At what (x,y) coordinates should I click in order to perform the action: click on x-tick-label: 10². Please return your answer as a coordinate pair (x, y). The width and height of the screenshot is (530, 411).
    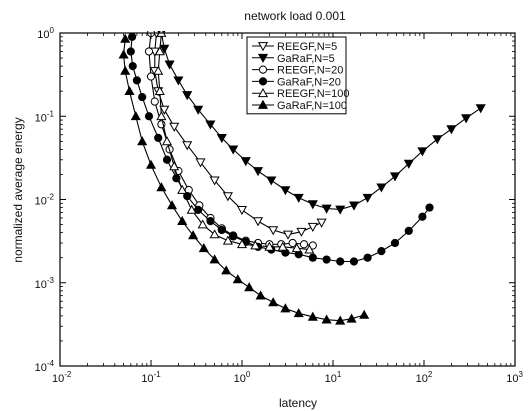
    Looking at the image, I should click on (424, 377).